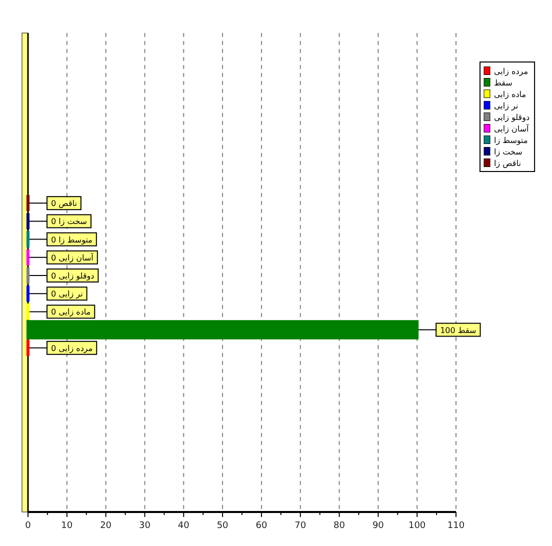 This screenshot has width=552, height=546. What do you see at coordinates (458, 330) in the screenshot?
I see `data-label: سقط 100` at bounding box center [458, 330].